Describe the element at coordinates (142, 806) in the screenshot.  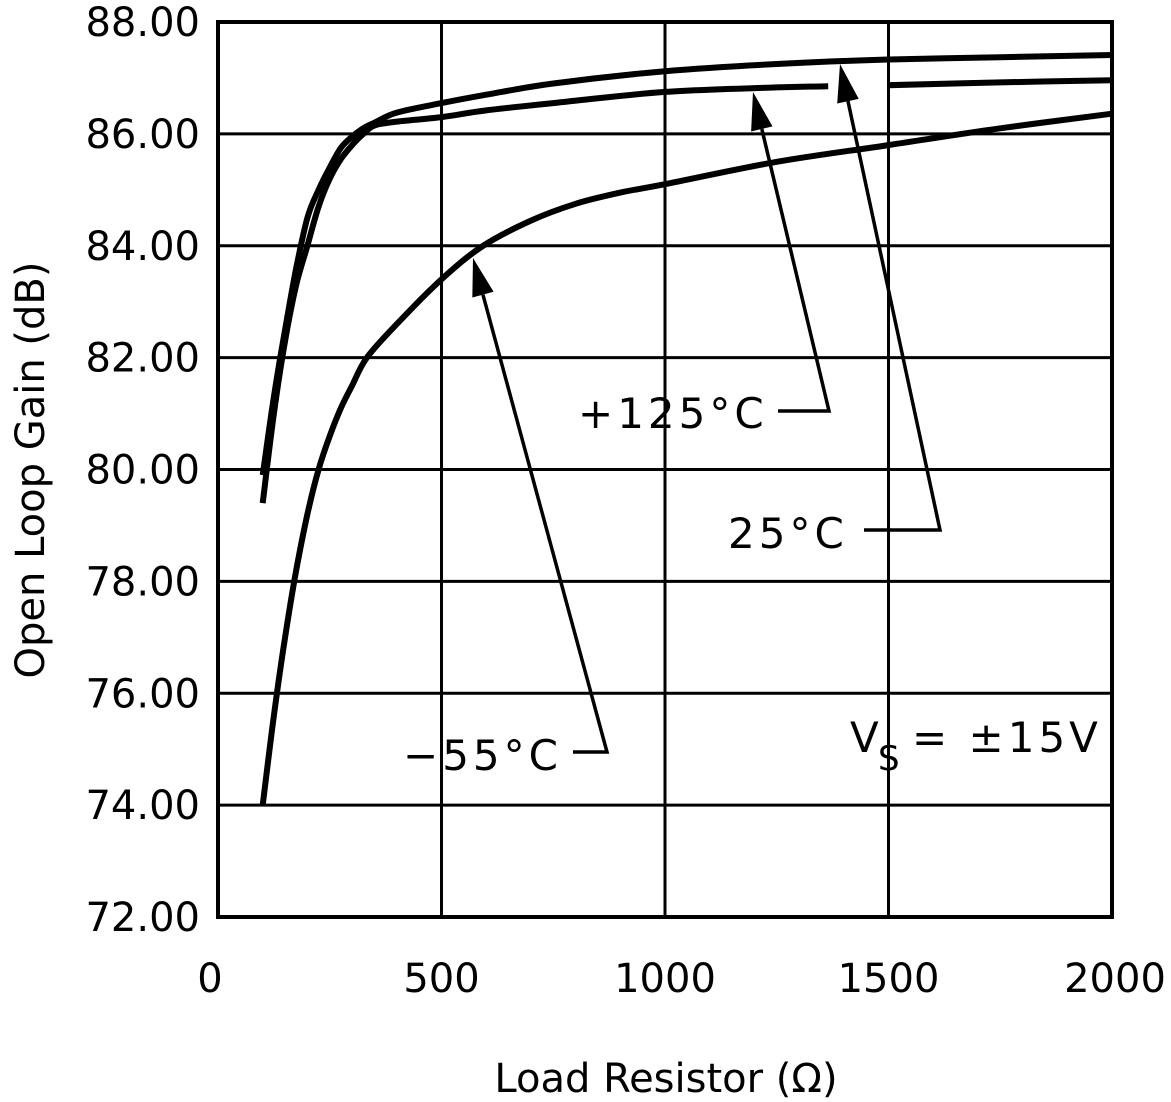
I see `y-tick-label: 74.00` at that location.